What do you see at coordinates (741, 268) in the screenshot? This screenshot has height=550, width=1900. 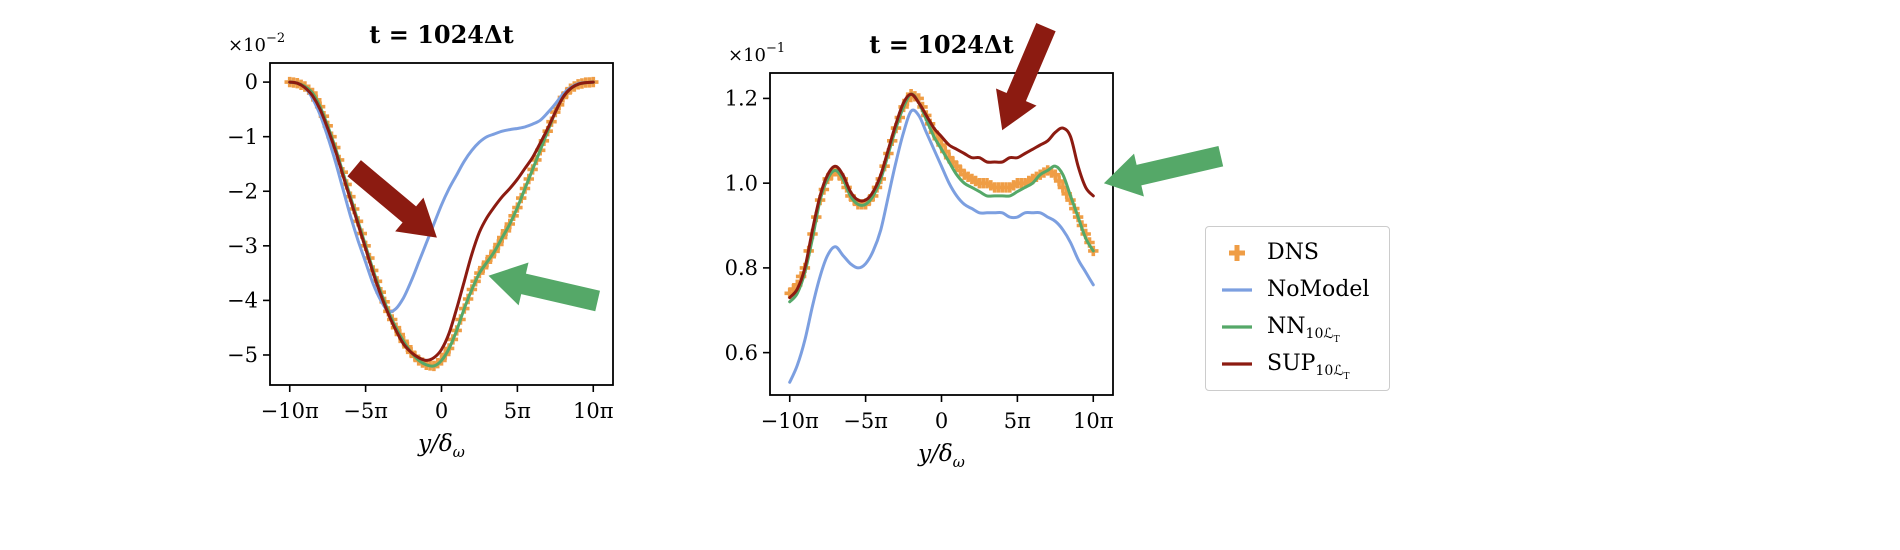 I see `y-tick-label: 0.8` at bounding box center [741, 268].